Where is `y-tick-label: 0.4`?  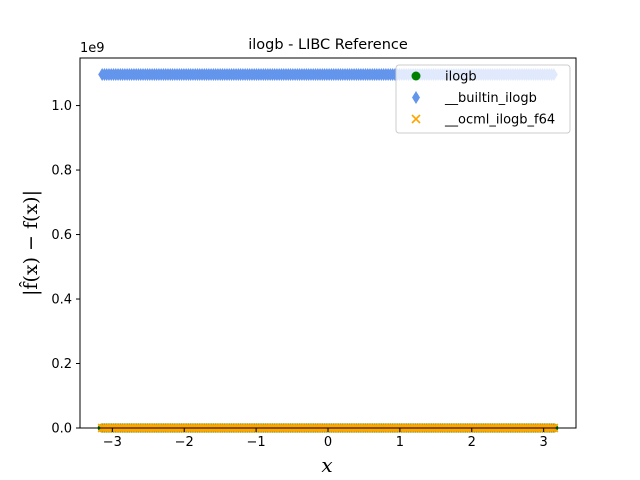
y-tick-label: 0.4 is located at coordinates (61, 300).